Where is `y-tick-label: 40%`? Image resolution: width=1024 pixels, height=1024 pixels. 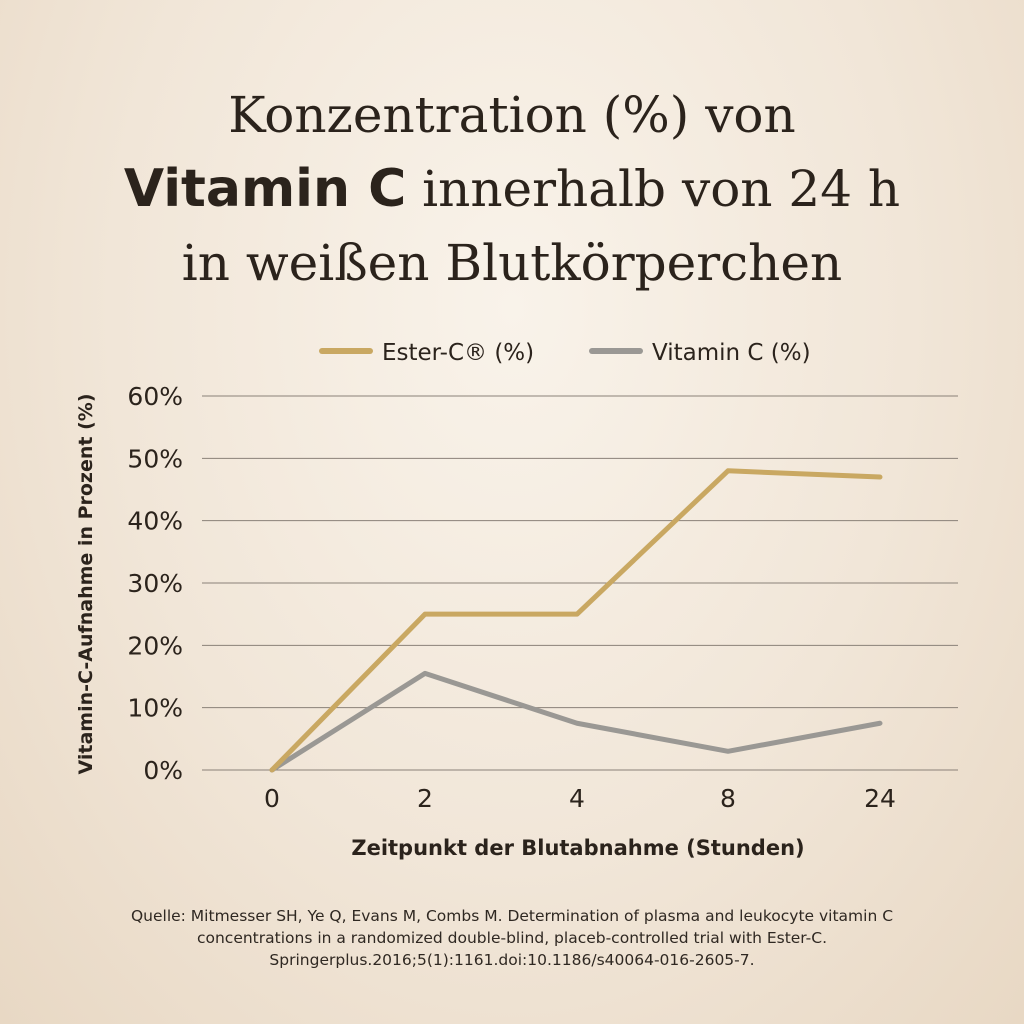 y-tick-label: 40% is located at coordinates (155, 521).